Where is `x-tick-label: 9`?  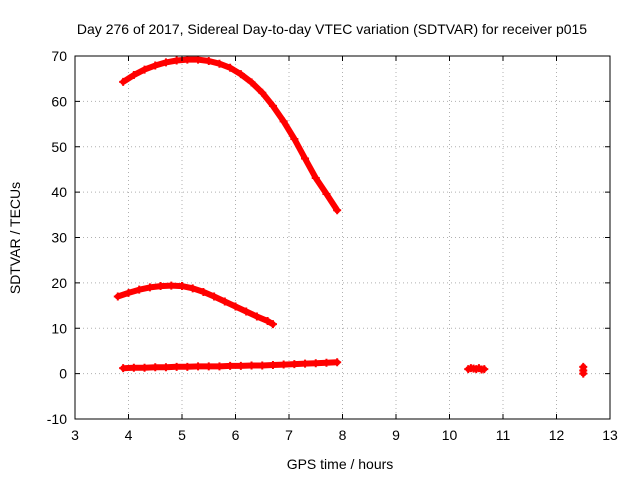 x-tick-label: 9 is located at coordinates (396, 435).